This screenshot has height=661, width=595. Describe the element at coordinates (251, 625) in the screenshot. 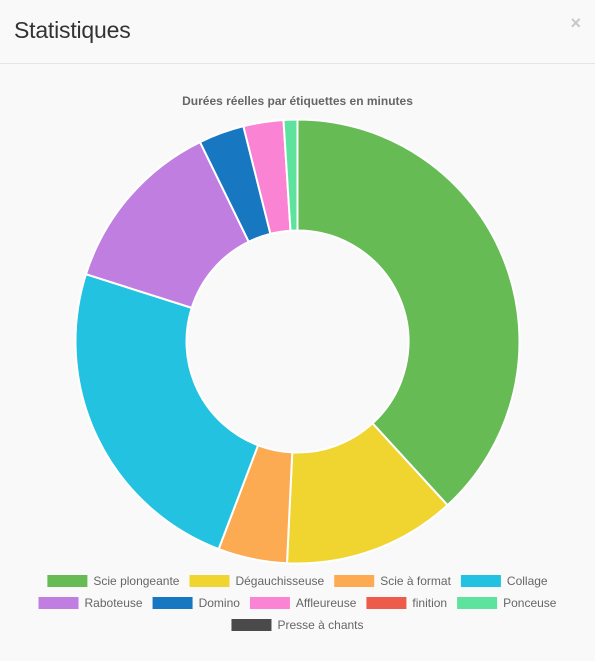

I see `legend-swatch-presse-a-chants` at that location.